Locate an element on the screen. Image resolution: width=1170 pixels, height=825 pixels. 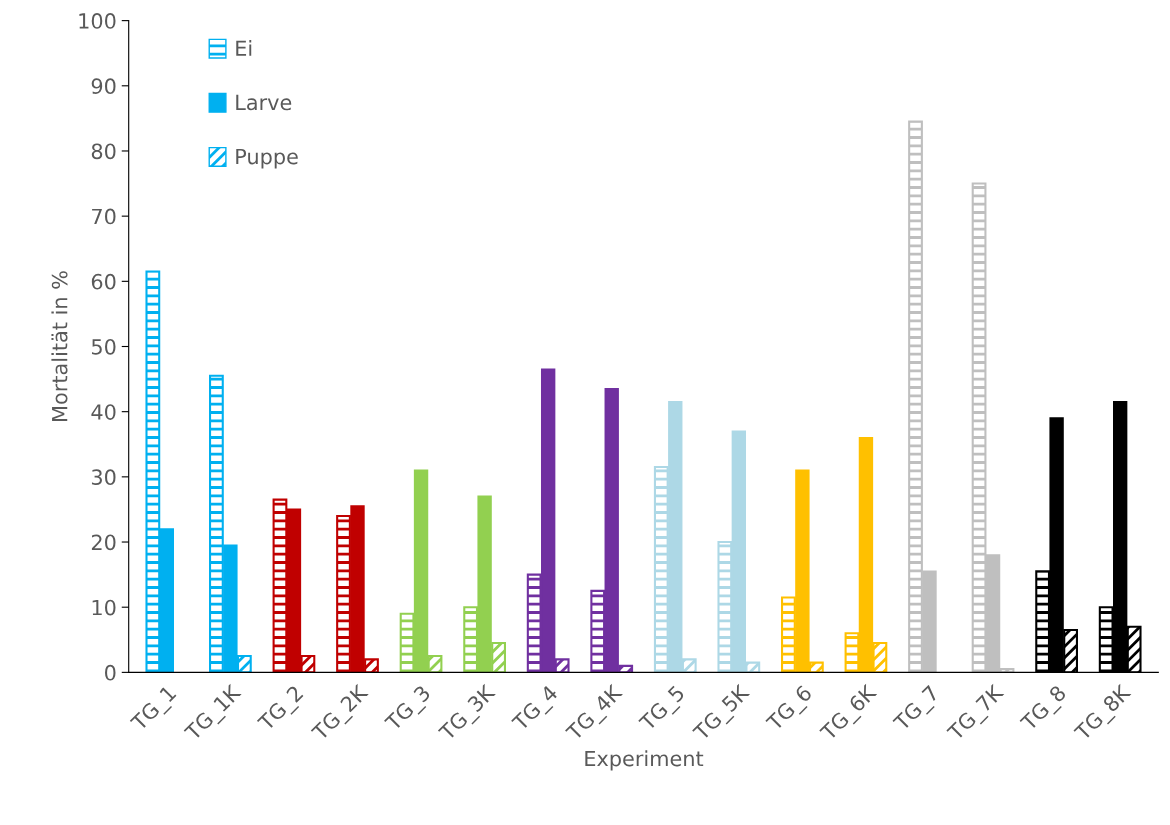
y-tick-label: 10 is located at coordinates (104, 607).